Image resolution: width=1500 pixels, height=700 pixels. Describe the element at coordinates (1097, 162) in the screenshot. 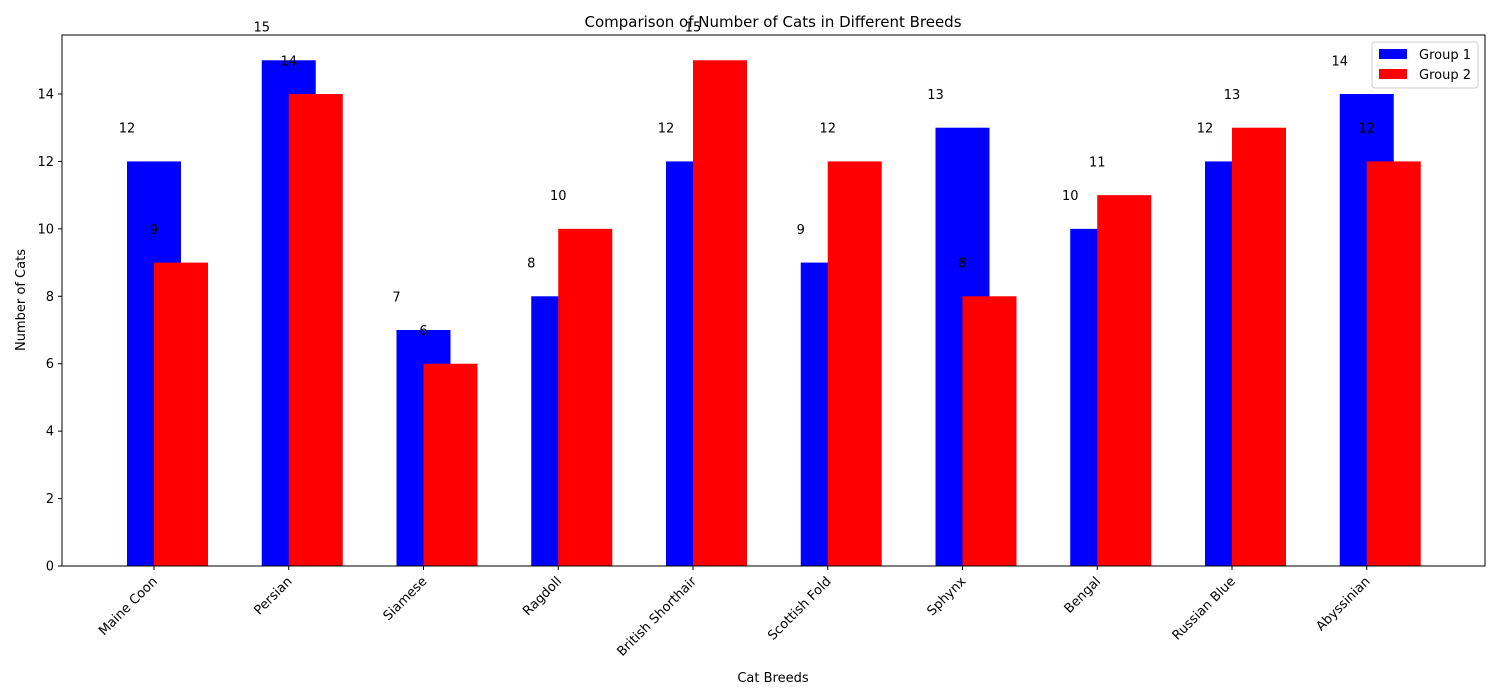

I see `data-label-group-2-7: 11` at that location.